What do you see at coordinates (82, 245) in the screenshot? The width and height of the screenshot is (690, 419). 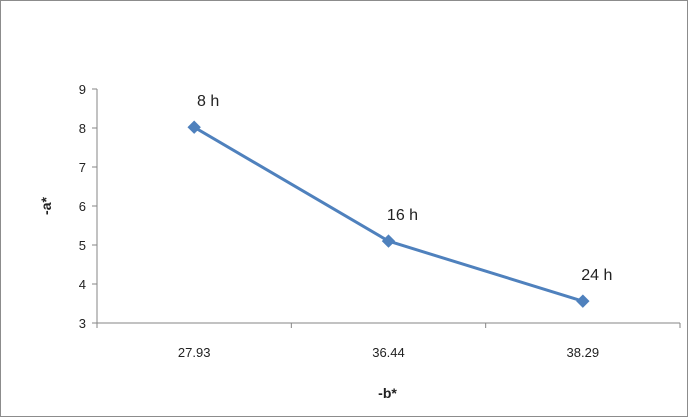 I see `y-tick-label: 5` at bounding box center [82, 245].